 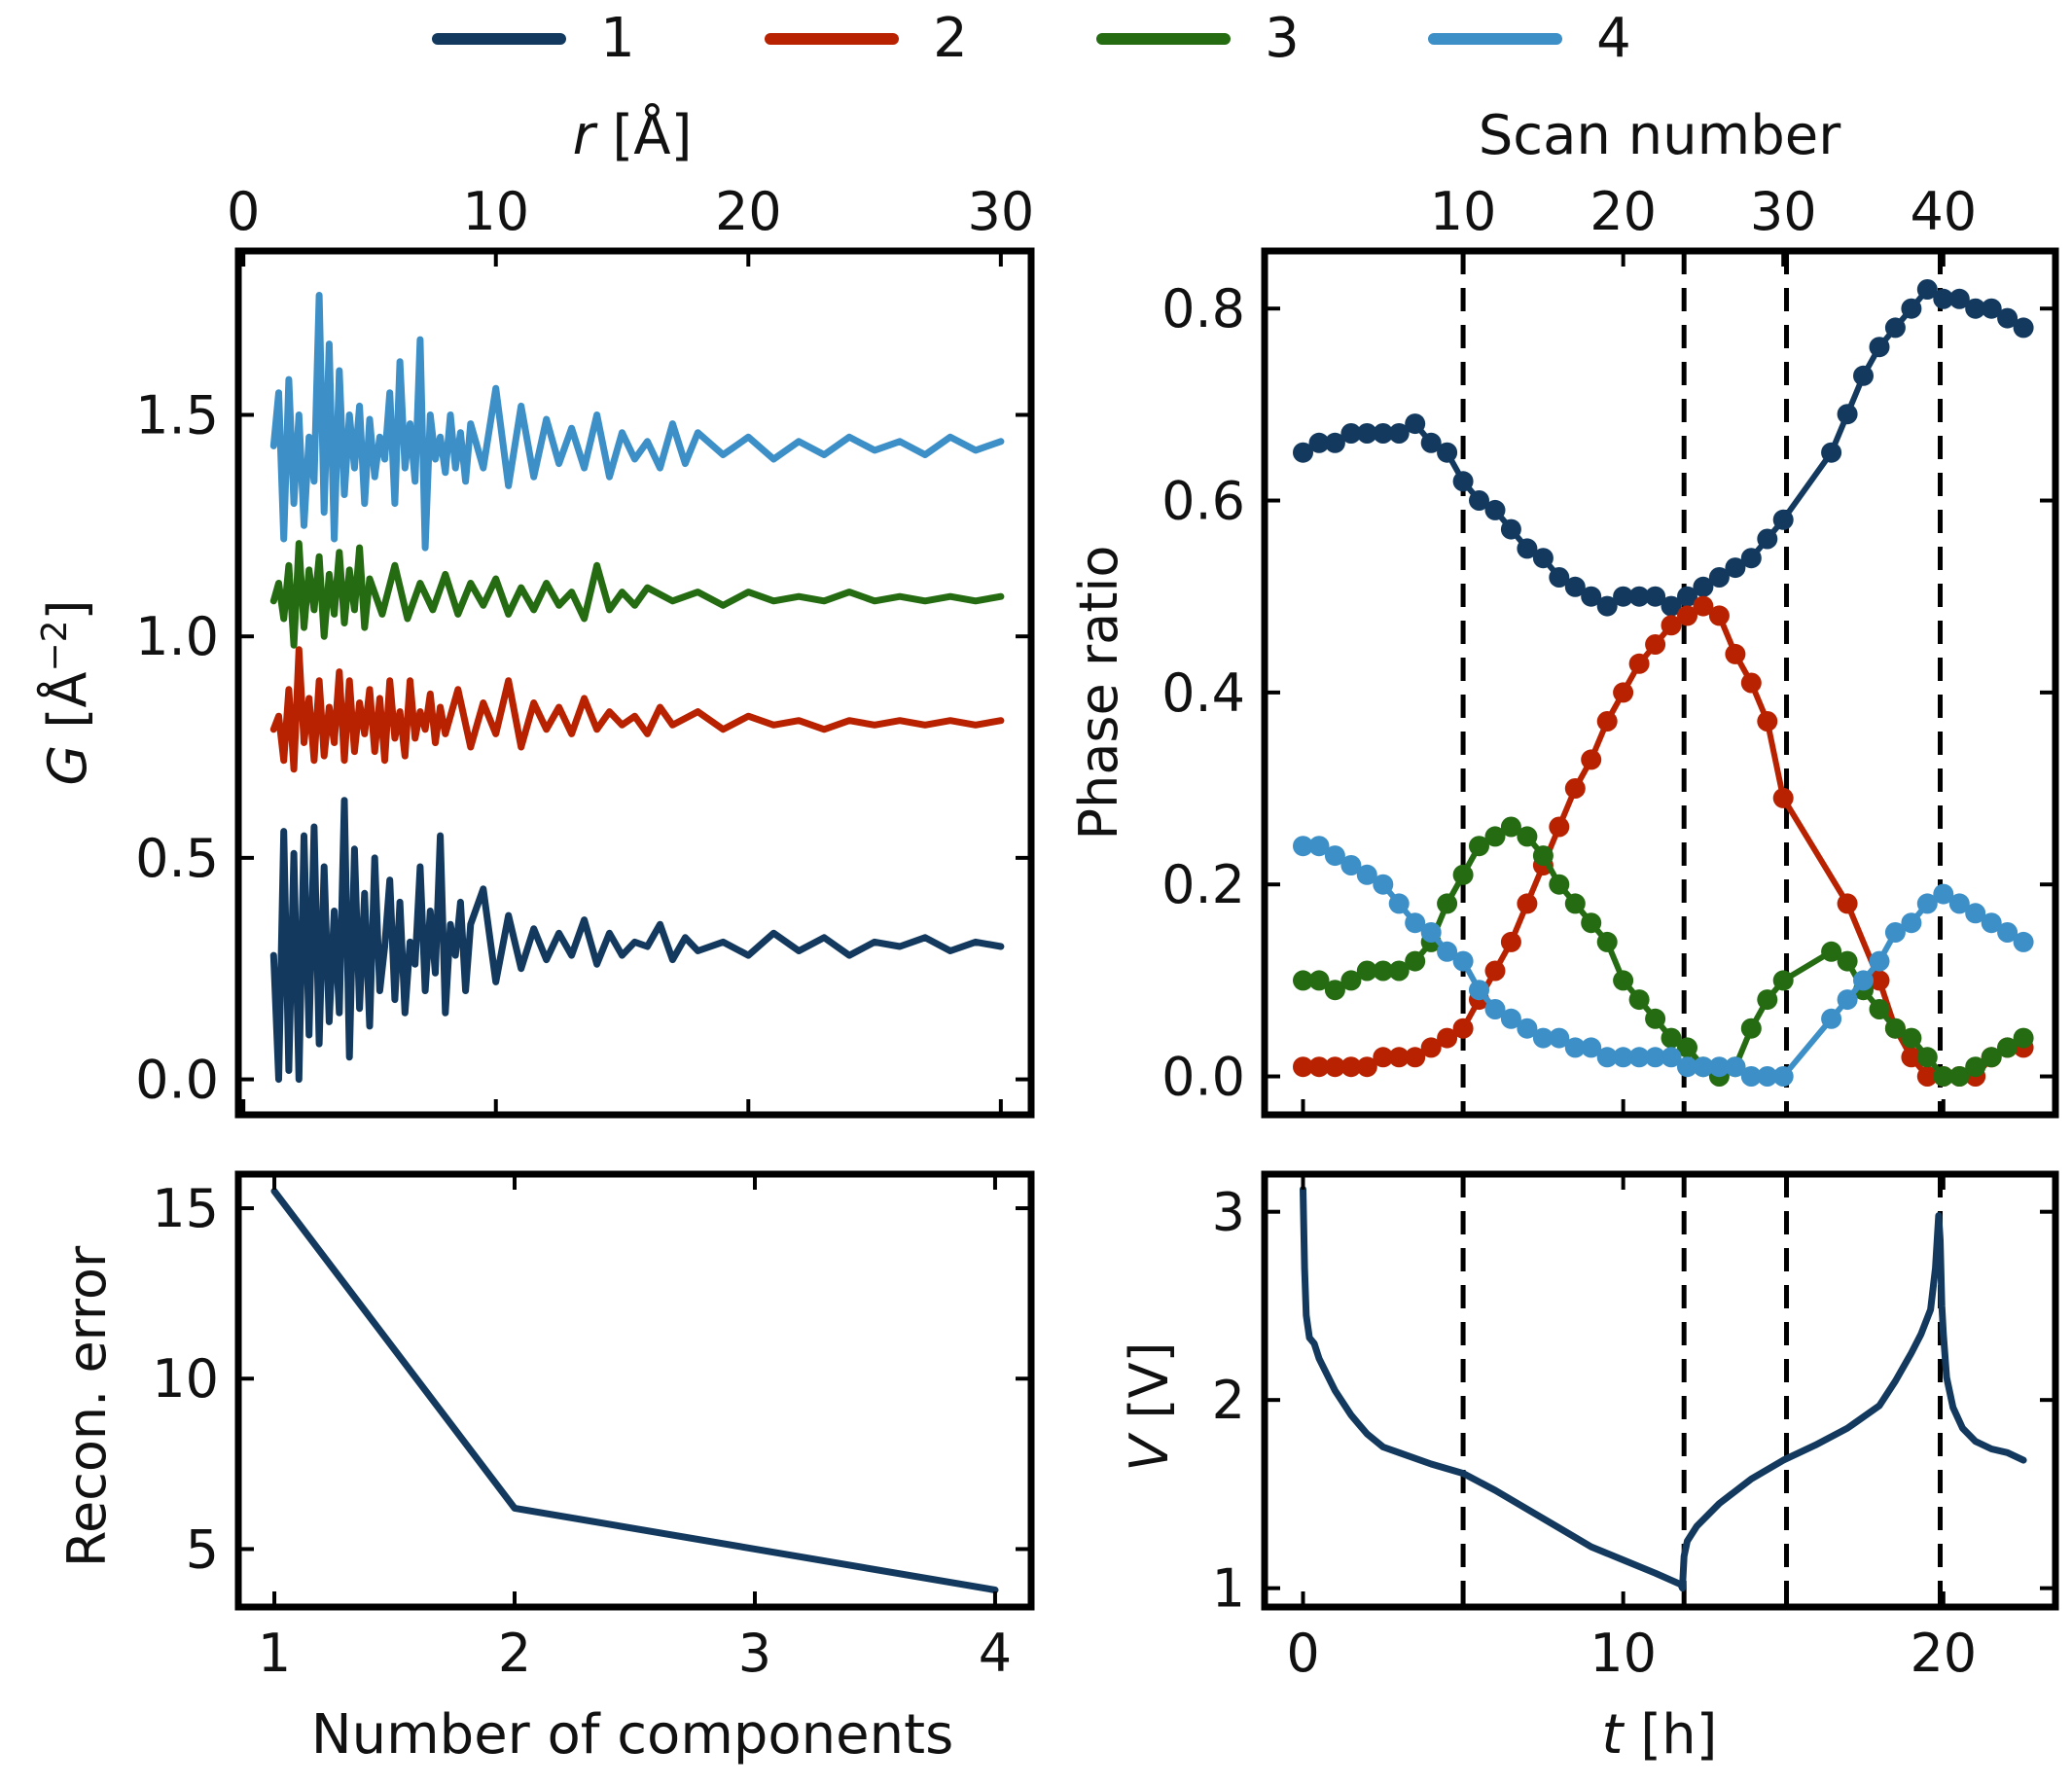 I want to click on phase-xtick-top-label: 30, so click(x=1784, y=211).